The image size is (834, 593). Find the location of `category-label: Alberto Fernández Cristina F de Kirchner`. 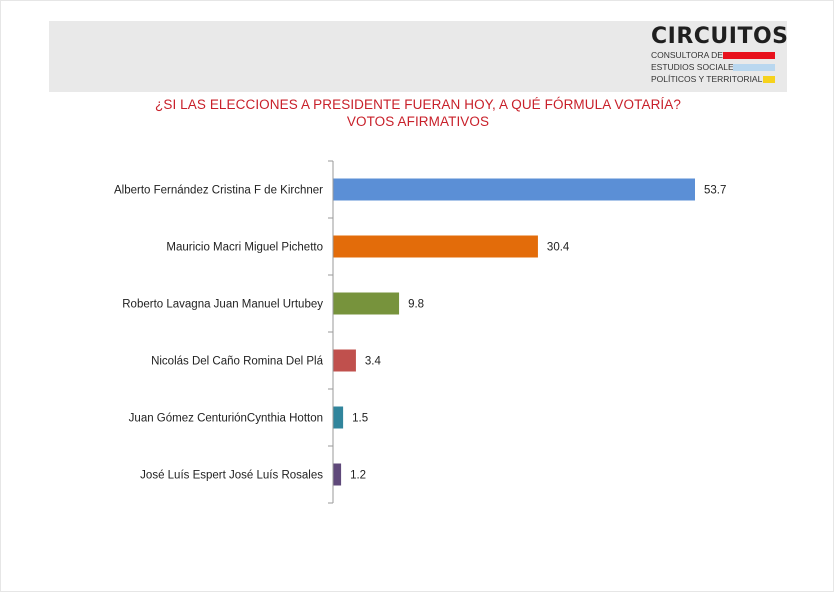

category-label: Alberto Fernández Cristina F de Kirchner is located at coordinates (218, 191).